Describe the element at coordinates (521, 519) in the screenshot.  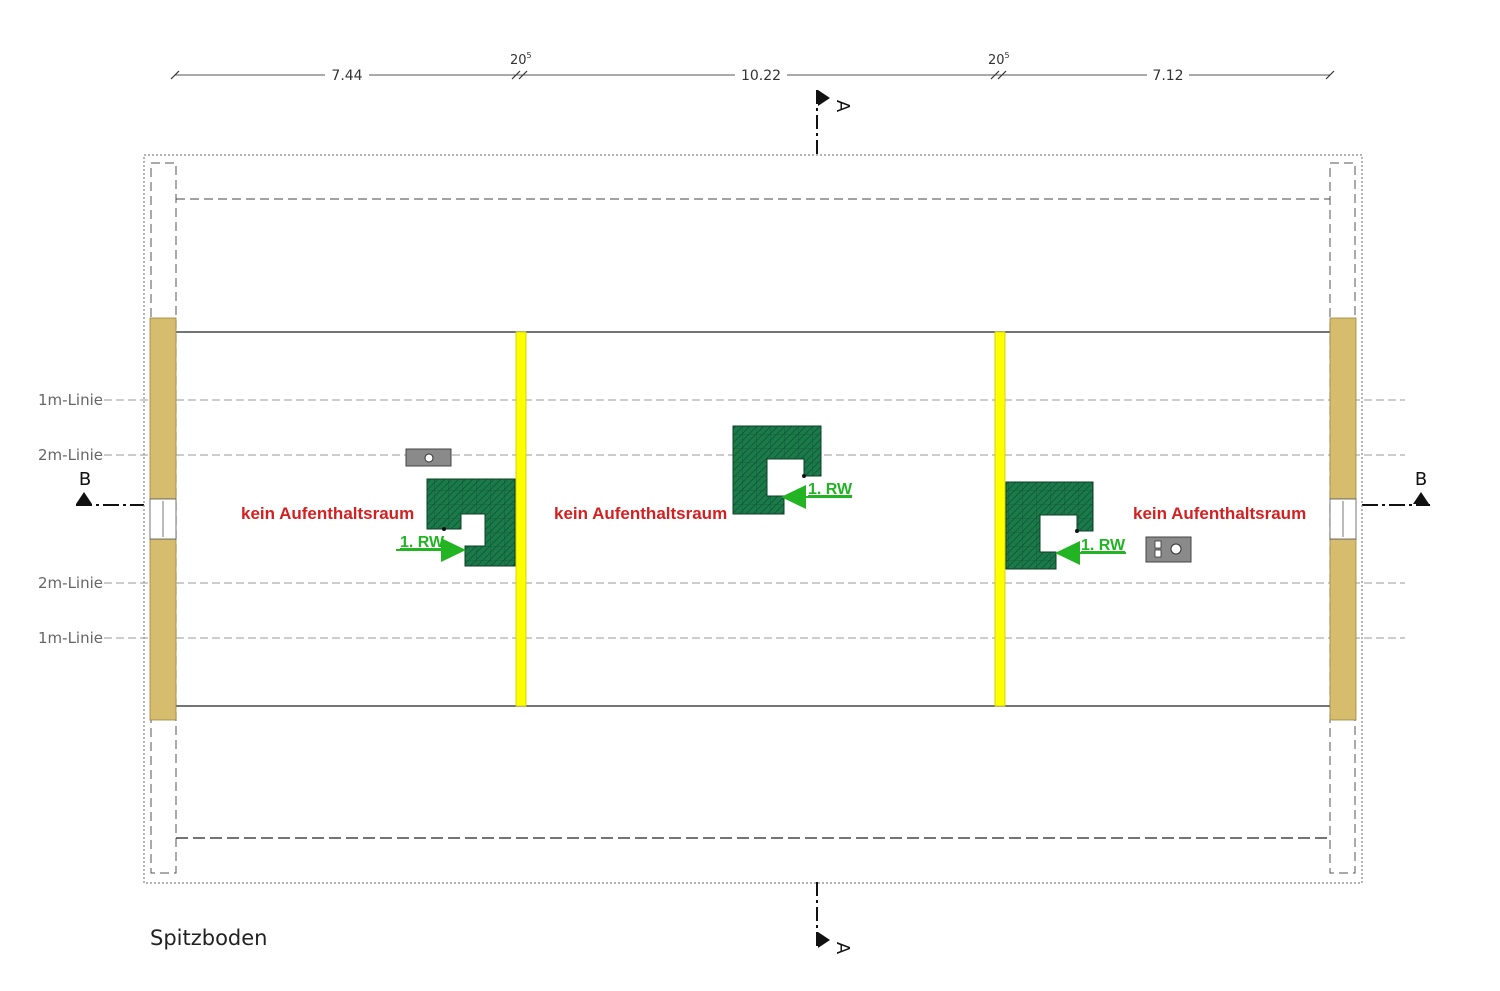
I see `firewall-left` at that location.